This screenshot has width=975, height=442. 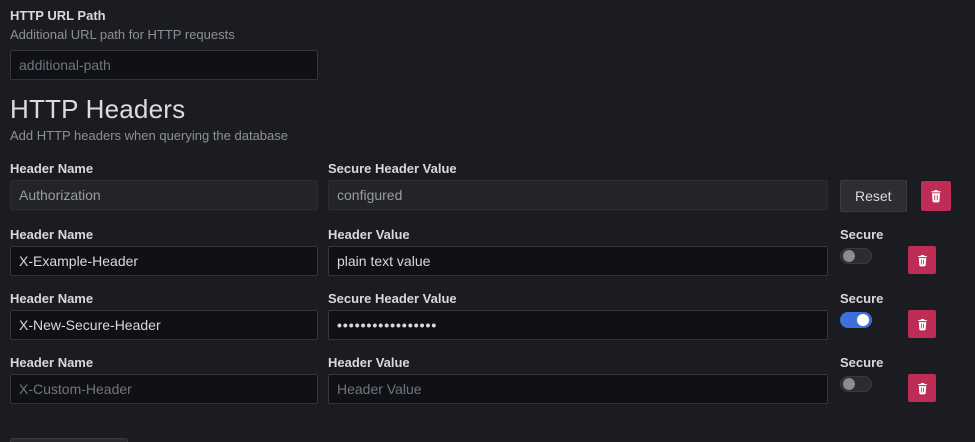 What do you see at coordinates (122, 34) in the screenshot?
I see `http-url-path-description: Additional URL path for HTTP requests` at bounding box center [122, 34].